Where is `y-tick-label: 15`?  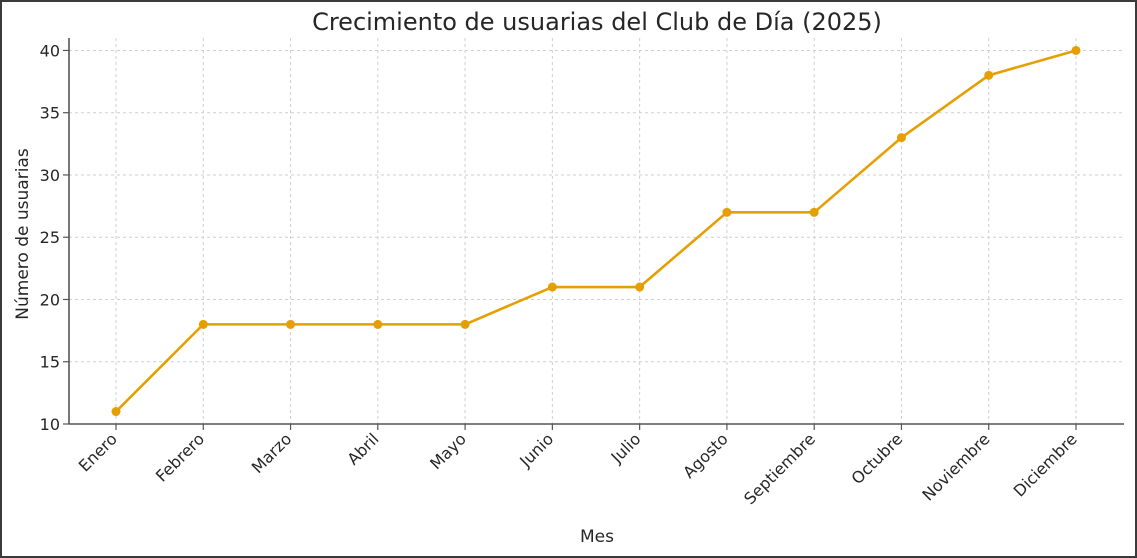
y-tick-label: 15 is located at coordinates (50, 362).